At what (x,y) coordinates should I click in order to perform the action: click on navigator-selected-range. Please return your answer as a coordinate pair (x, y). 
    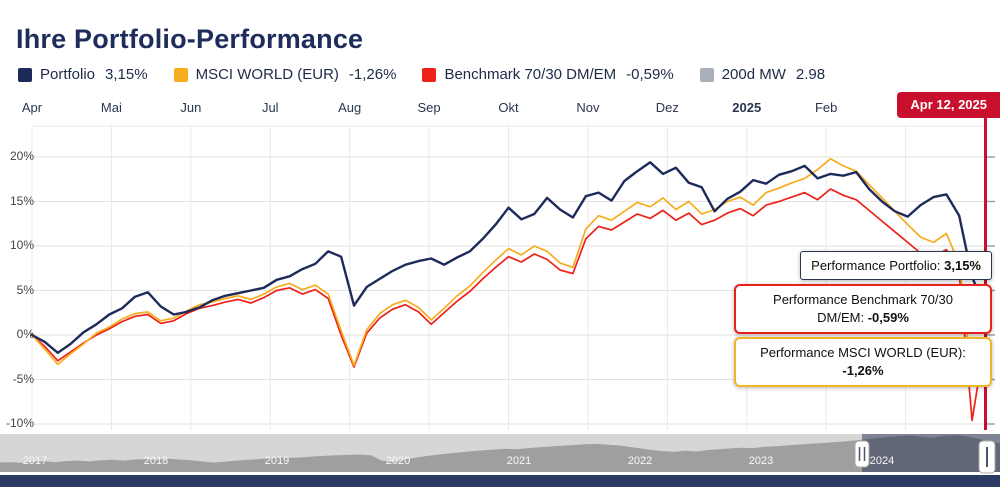
    Looking at the image, I should click on (931, 453).